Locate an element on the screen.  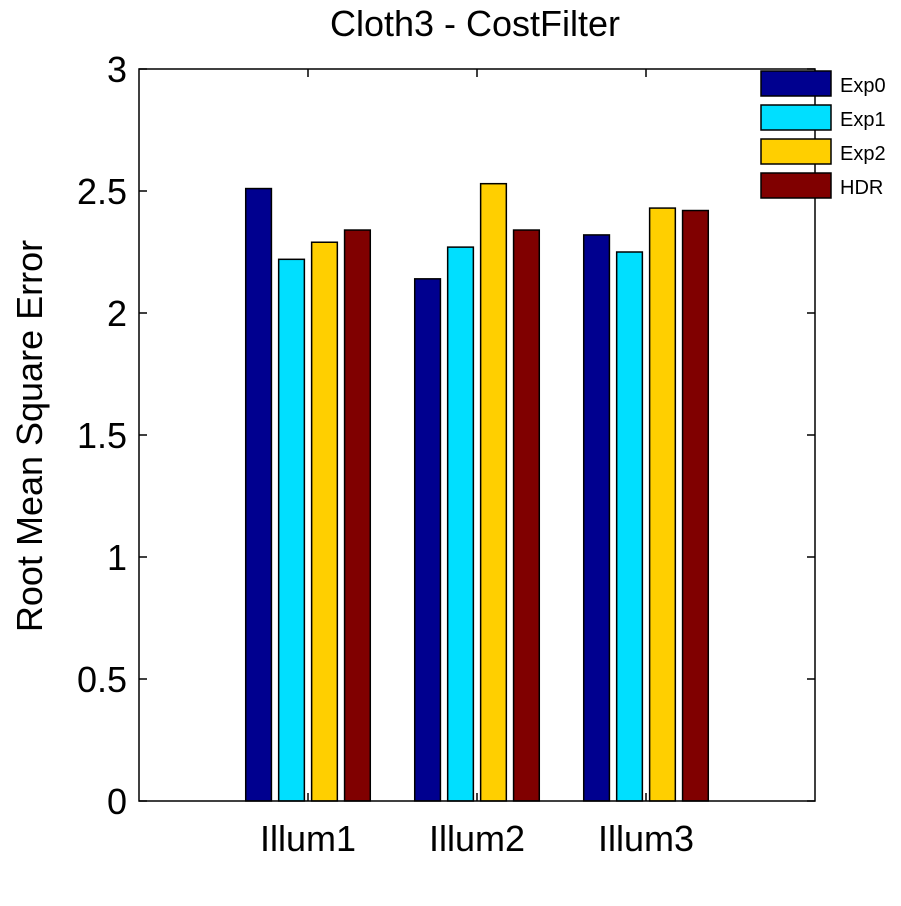
bar-exp2-illum3 is located at coordinates (662, 504).